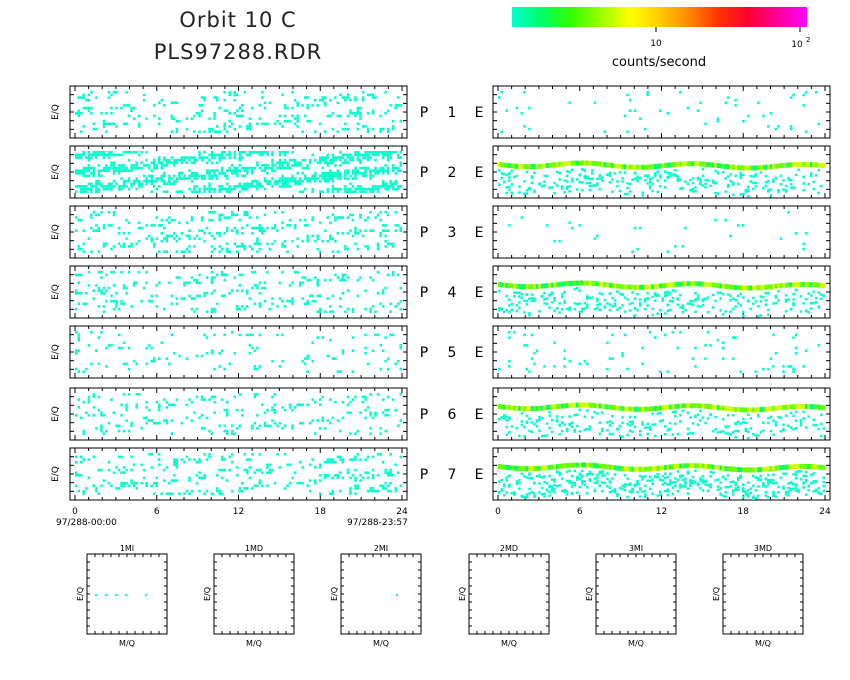  What do you see at coordinates (579, 225) in the screenshot?
I see `right-panel-3-cell` at bounding box center [579, 225].